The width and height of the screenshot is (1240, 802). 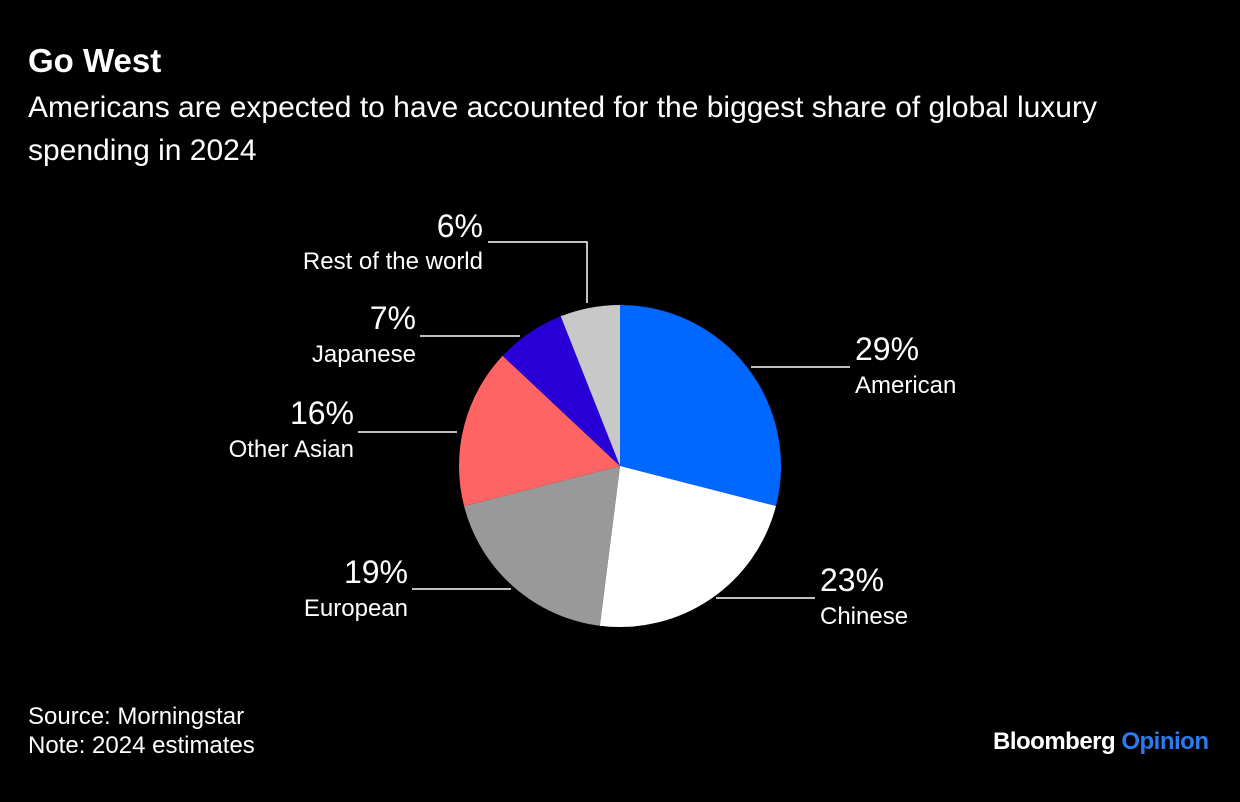 What do you see at coordinates (1165, 741) in the screenshot?
I see `logo-product: Opinion` at bounding box center [1165, 741].